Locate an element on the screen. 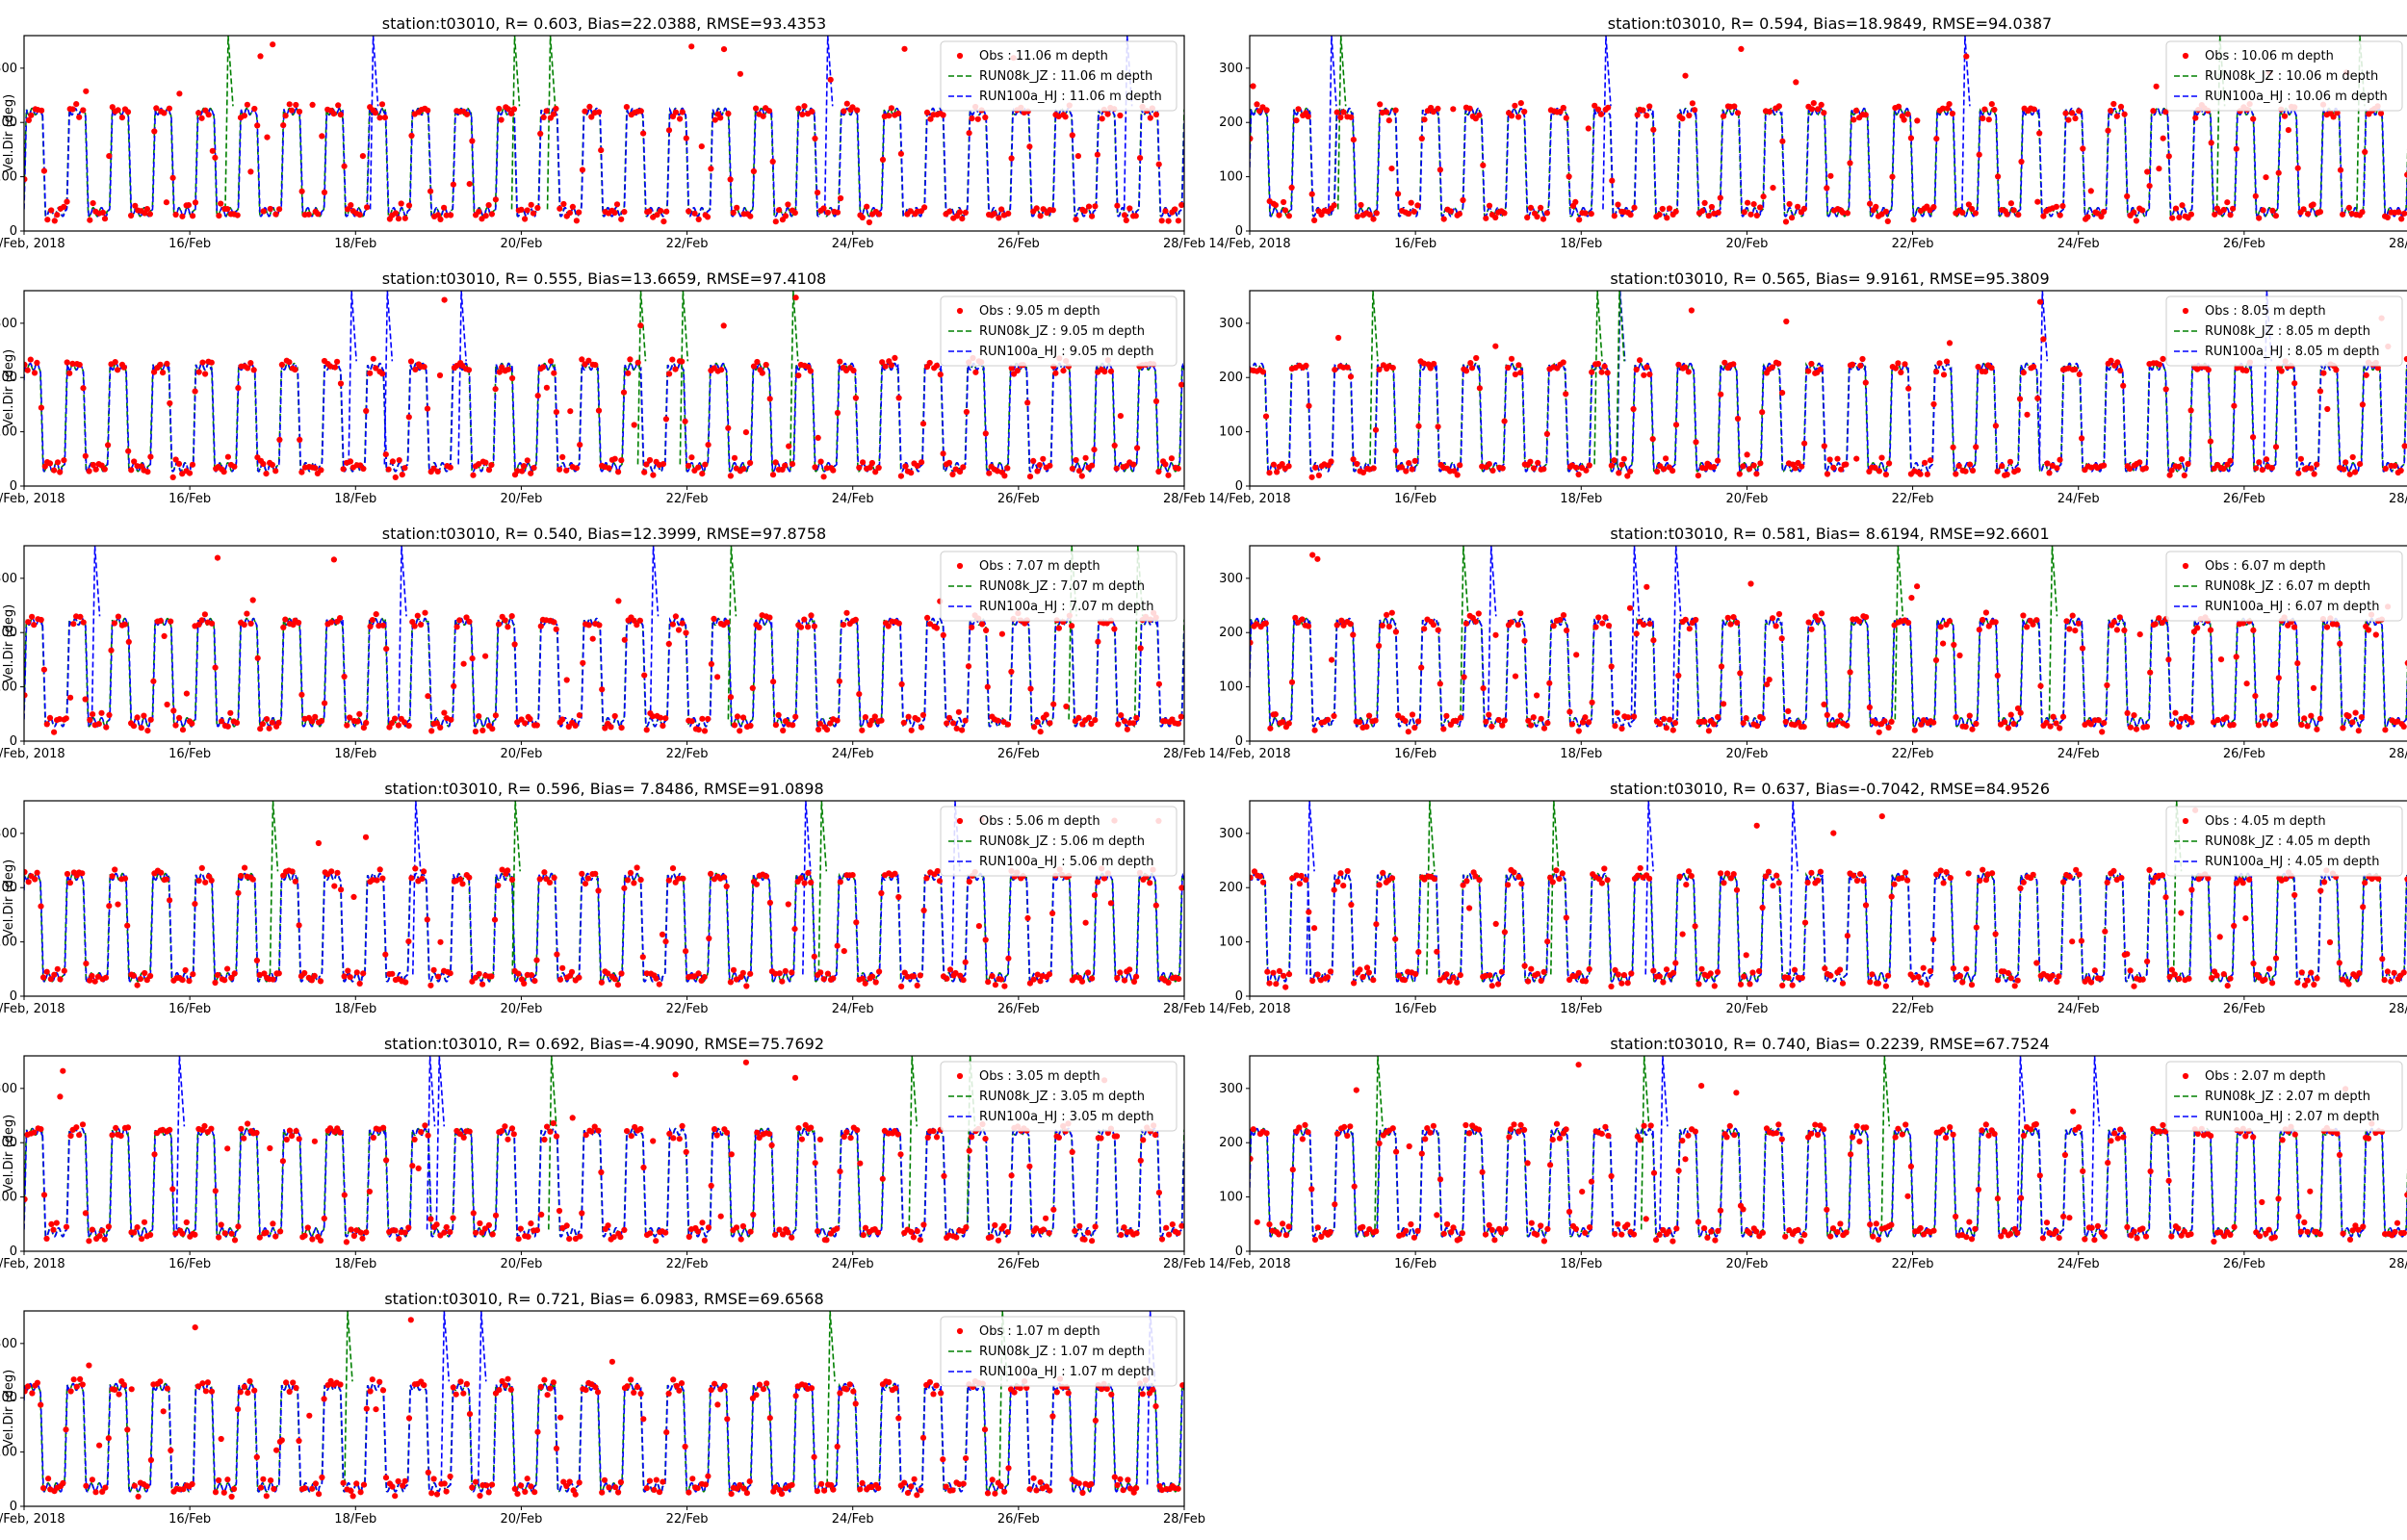 The height and width of the screenshot is (1540, 2407). x-tick-label: 22/Feb is located at coordinates (1913, 754).